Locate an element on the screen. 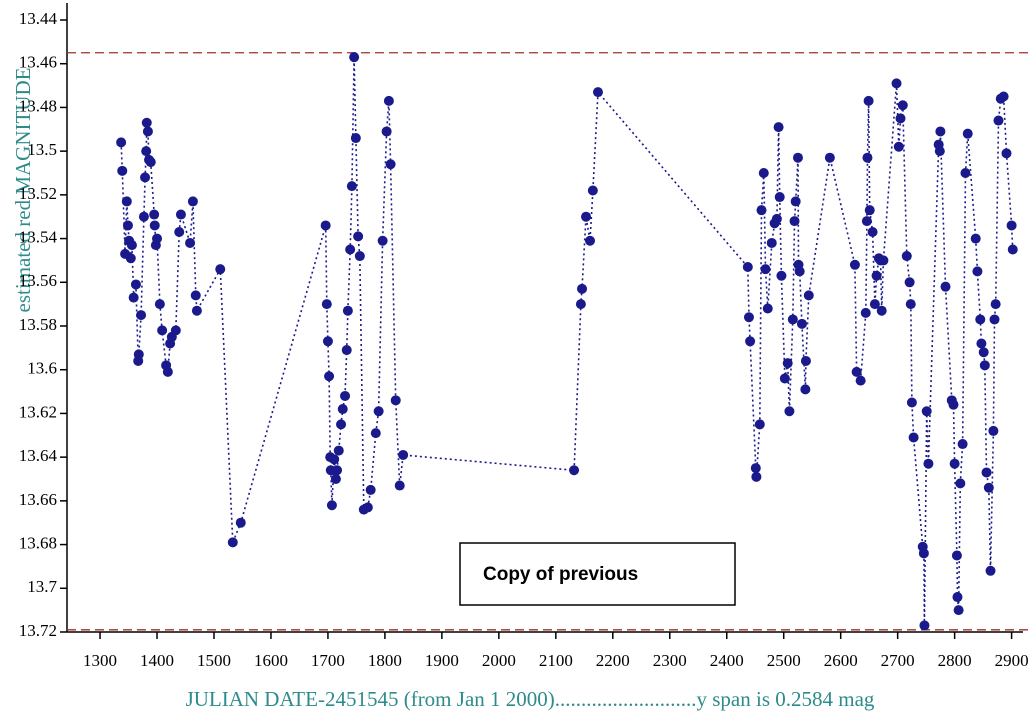 The image size is (1036, 722). x-tick-label: 2600 is located at coordinates (841, 660).